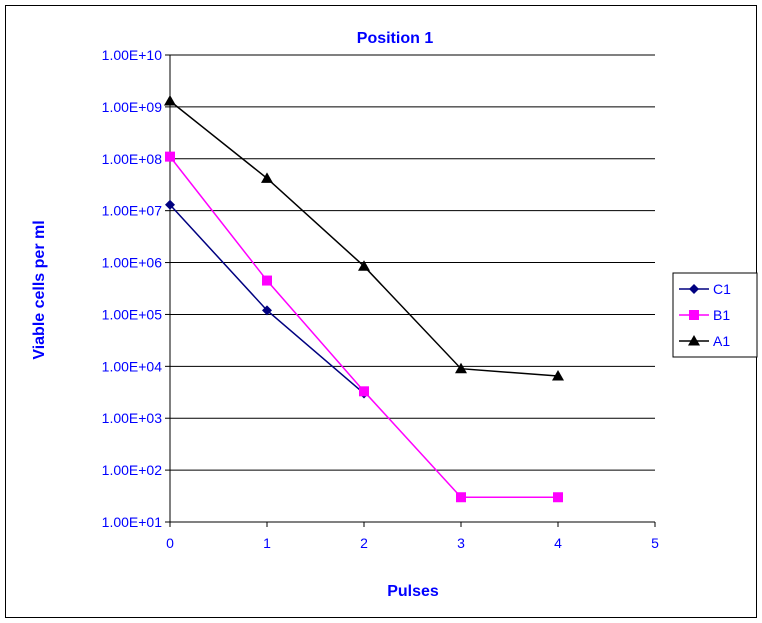  I want to click on x-tick-label: 4, so click(558, 543).